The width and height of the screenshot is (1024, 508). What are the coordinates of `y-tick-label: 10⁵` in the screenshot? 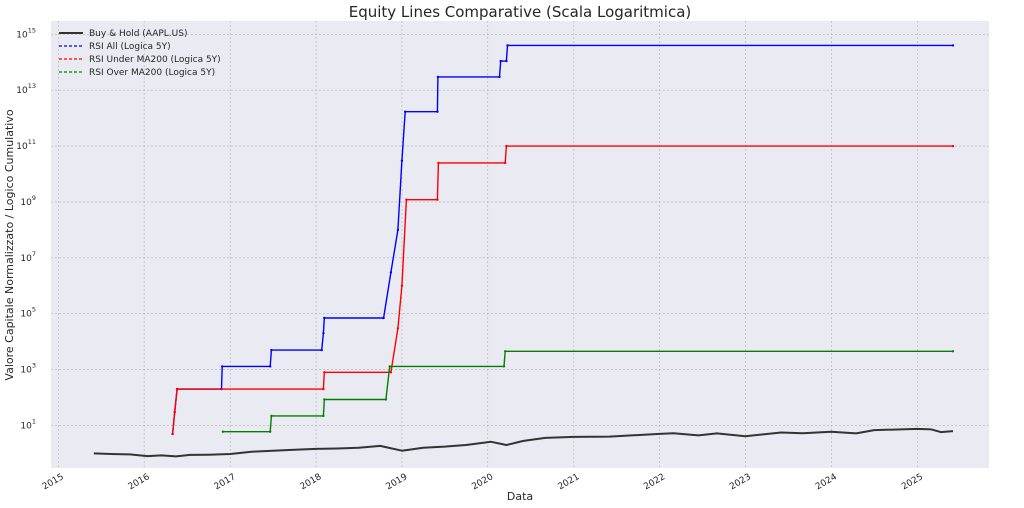 It's located at (28, 313).